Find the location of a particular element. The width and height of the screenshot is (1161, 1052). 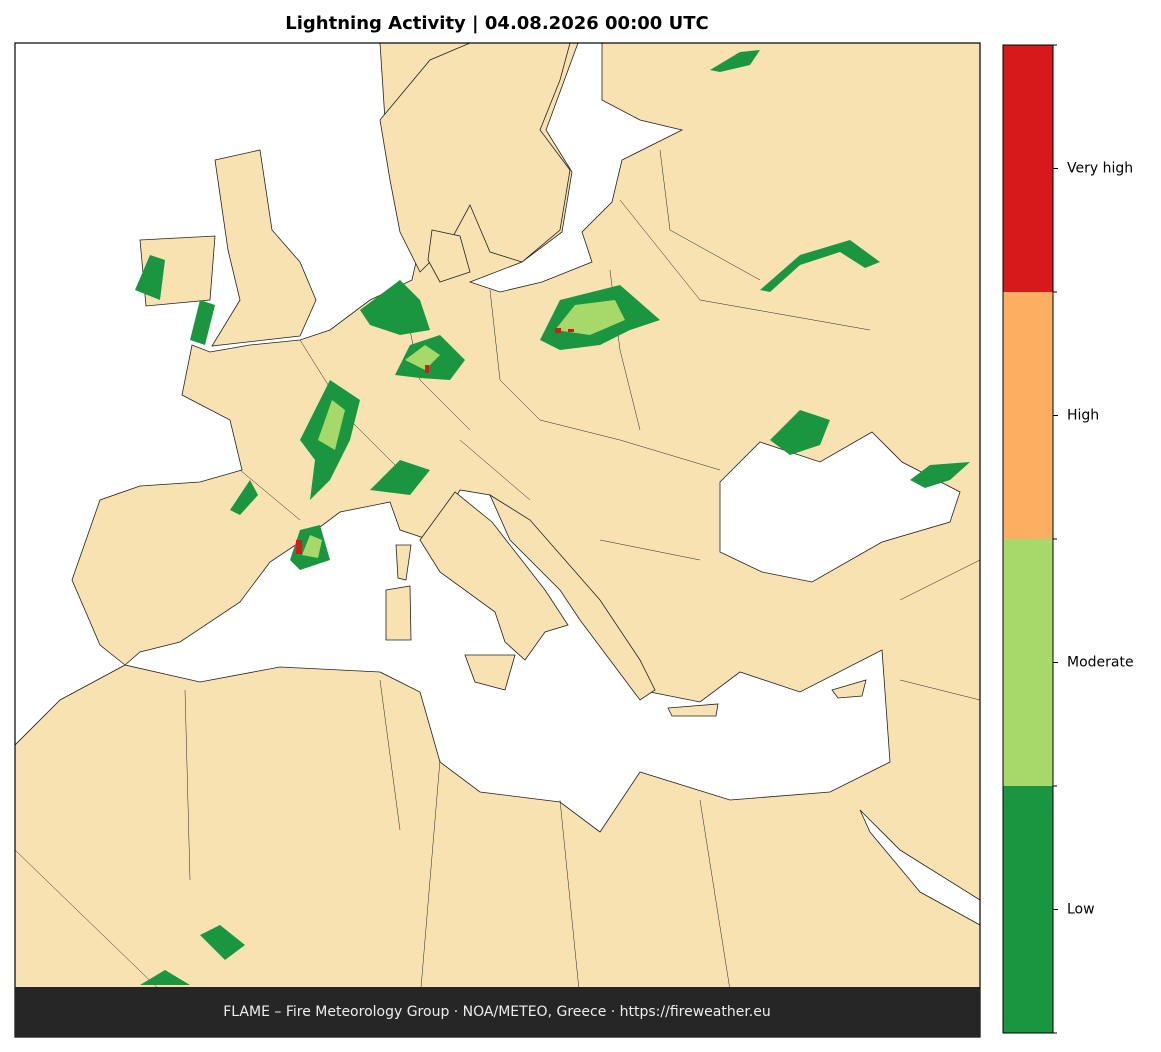

cyprus is located at coordinates (849, 689).